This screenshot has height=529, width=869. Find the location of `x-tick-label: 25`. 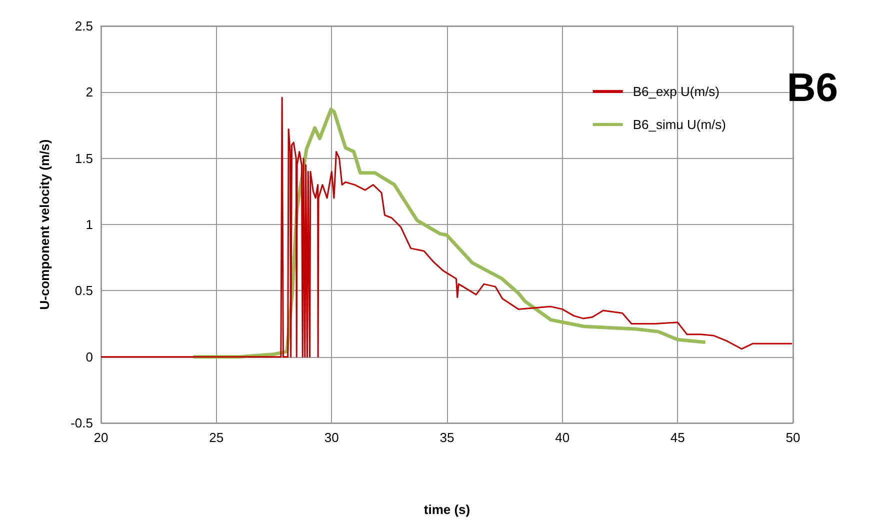

x-tick-label: 25 is located at coordinates (216, 437).